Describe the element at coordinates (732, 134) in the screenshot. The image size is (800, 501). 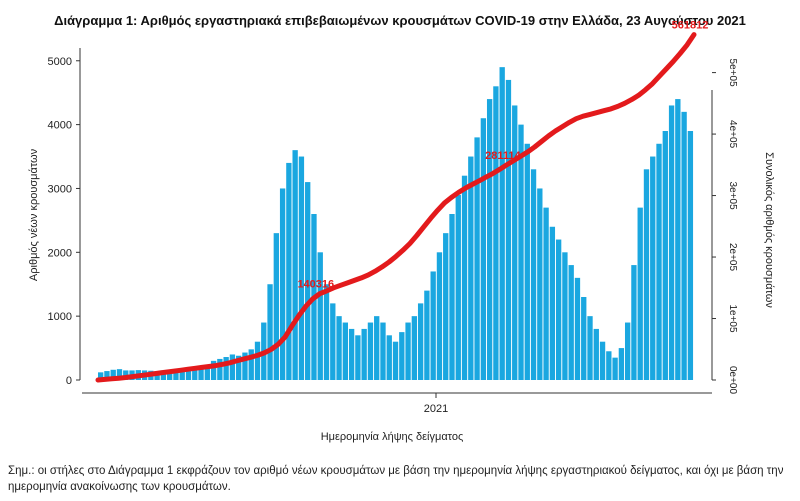
I see `y2-tick-label: 4e+05` at that location.